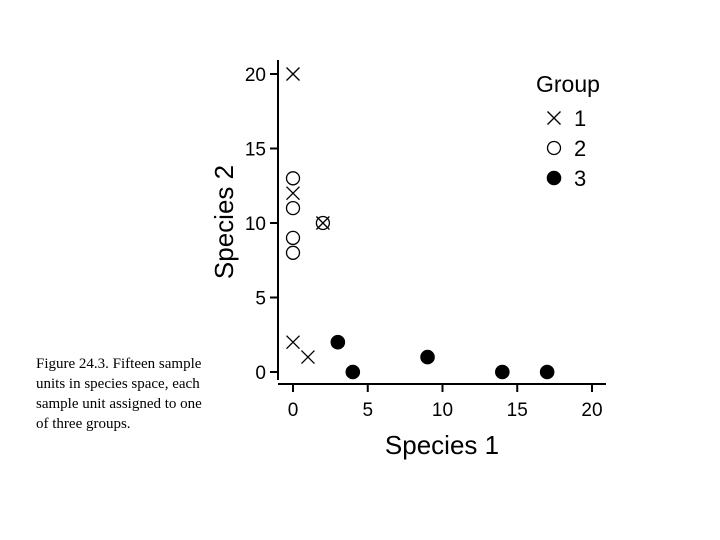 Image resolution: width=720 pixels, height=540 pixels. I want to click on y-tick-label: 5, so click(260, 299).